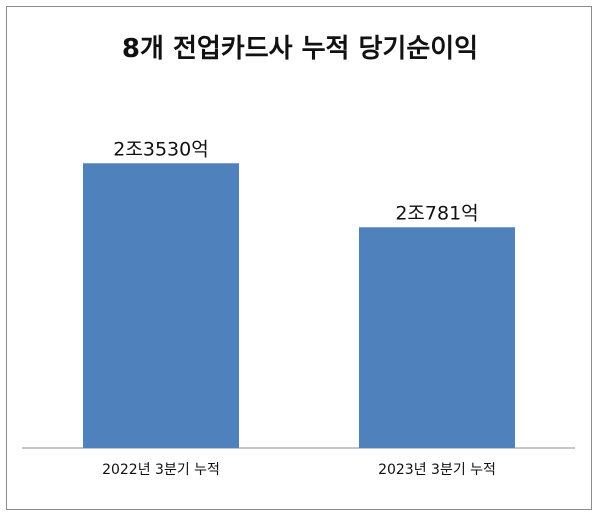  I want to click on data-label-2: 2조781억, so click(436, 213).